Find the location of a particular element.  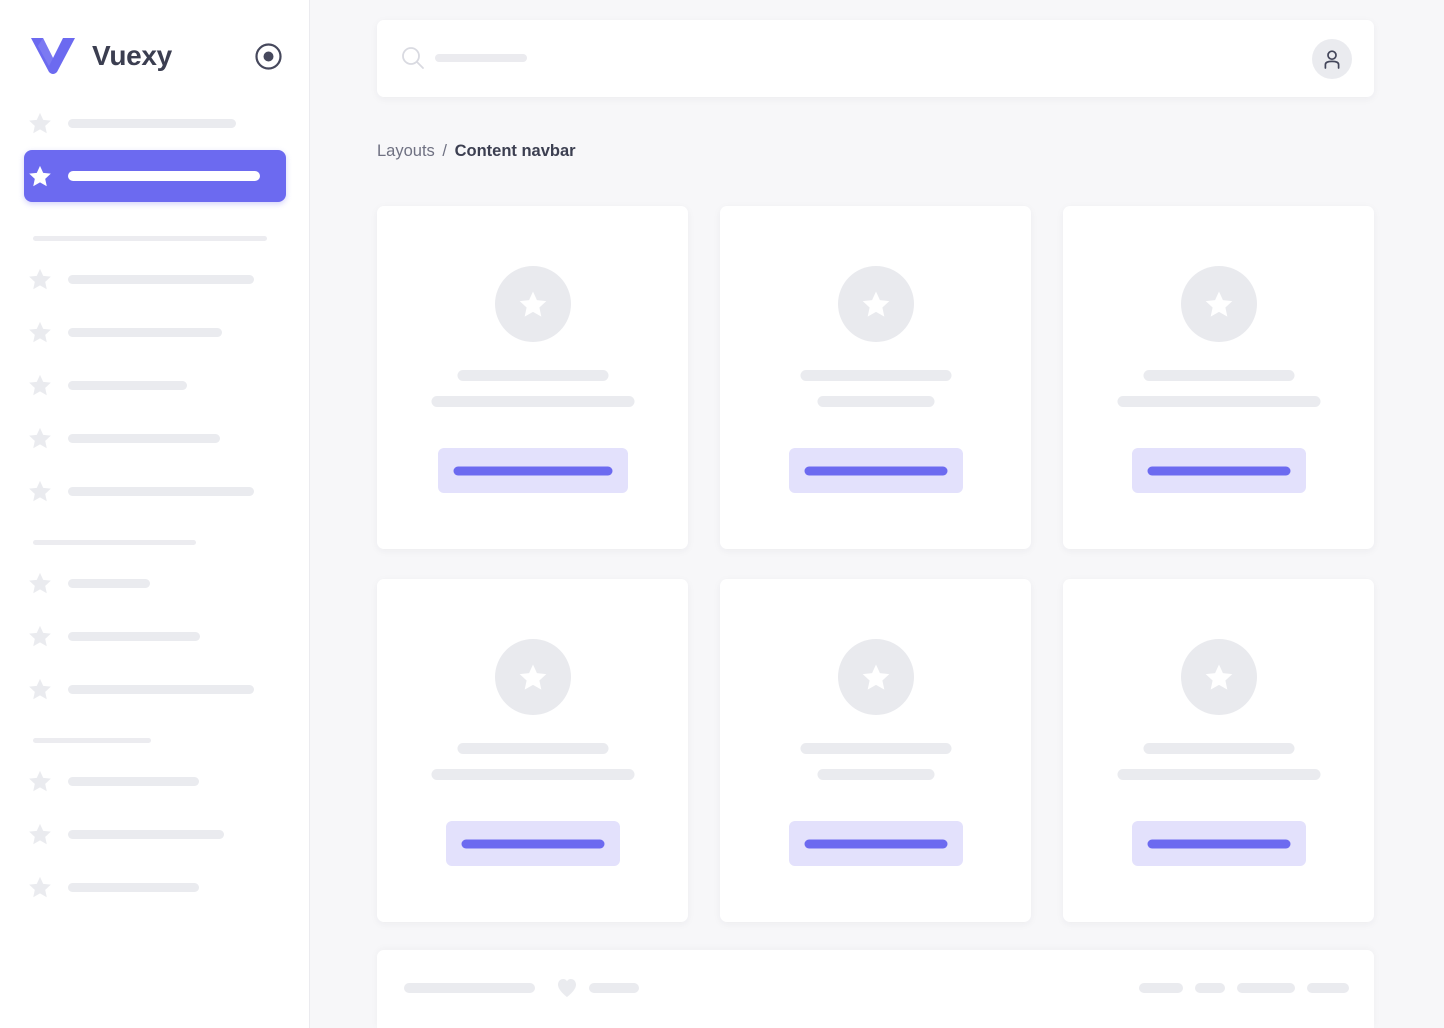

footer is located at coordinates (875, 989).